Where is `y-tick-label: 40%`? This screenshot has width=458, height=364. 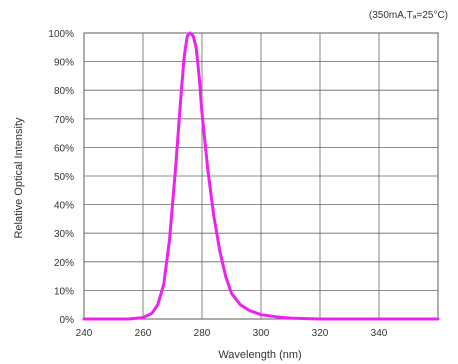
y-tick-label: 40% is located at coordinates (64, 206).